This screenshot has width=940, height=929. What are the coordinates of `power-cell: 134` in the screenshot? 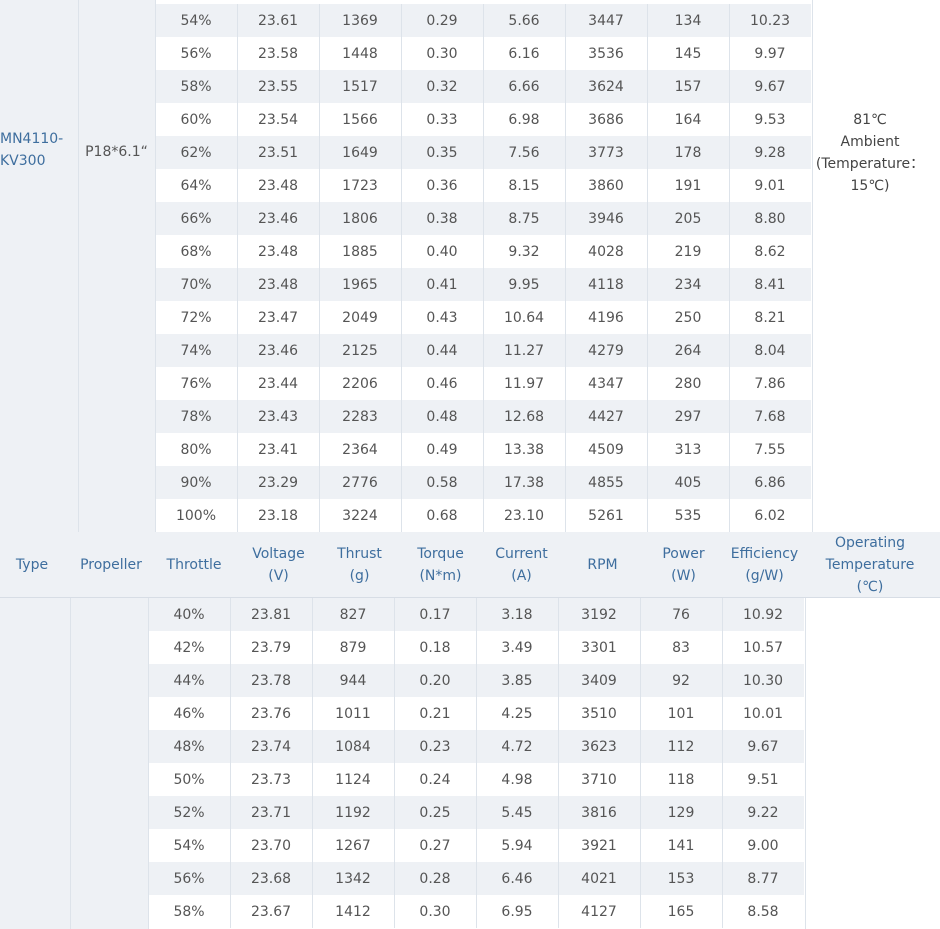 It's located at (688, 20).